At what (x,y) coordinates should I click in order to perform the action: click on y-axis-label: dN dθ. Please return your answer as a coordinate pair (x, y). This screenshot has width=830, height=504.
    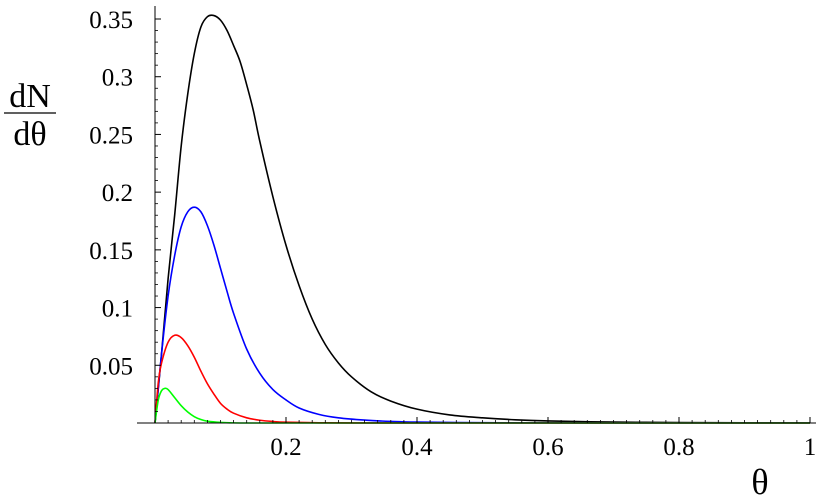
    Looking at the image, I should click on (30, 115).